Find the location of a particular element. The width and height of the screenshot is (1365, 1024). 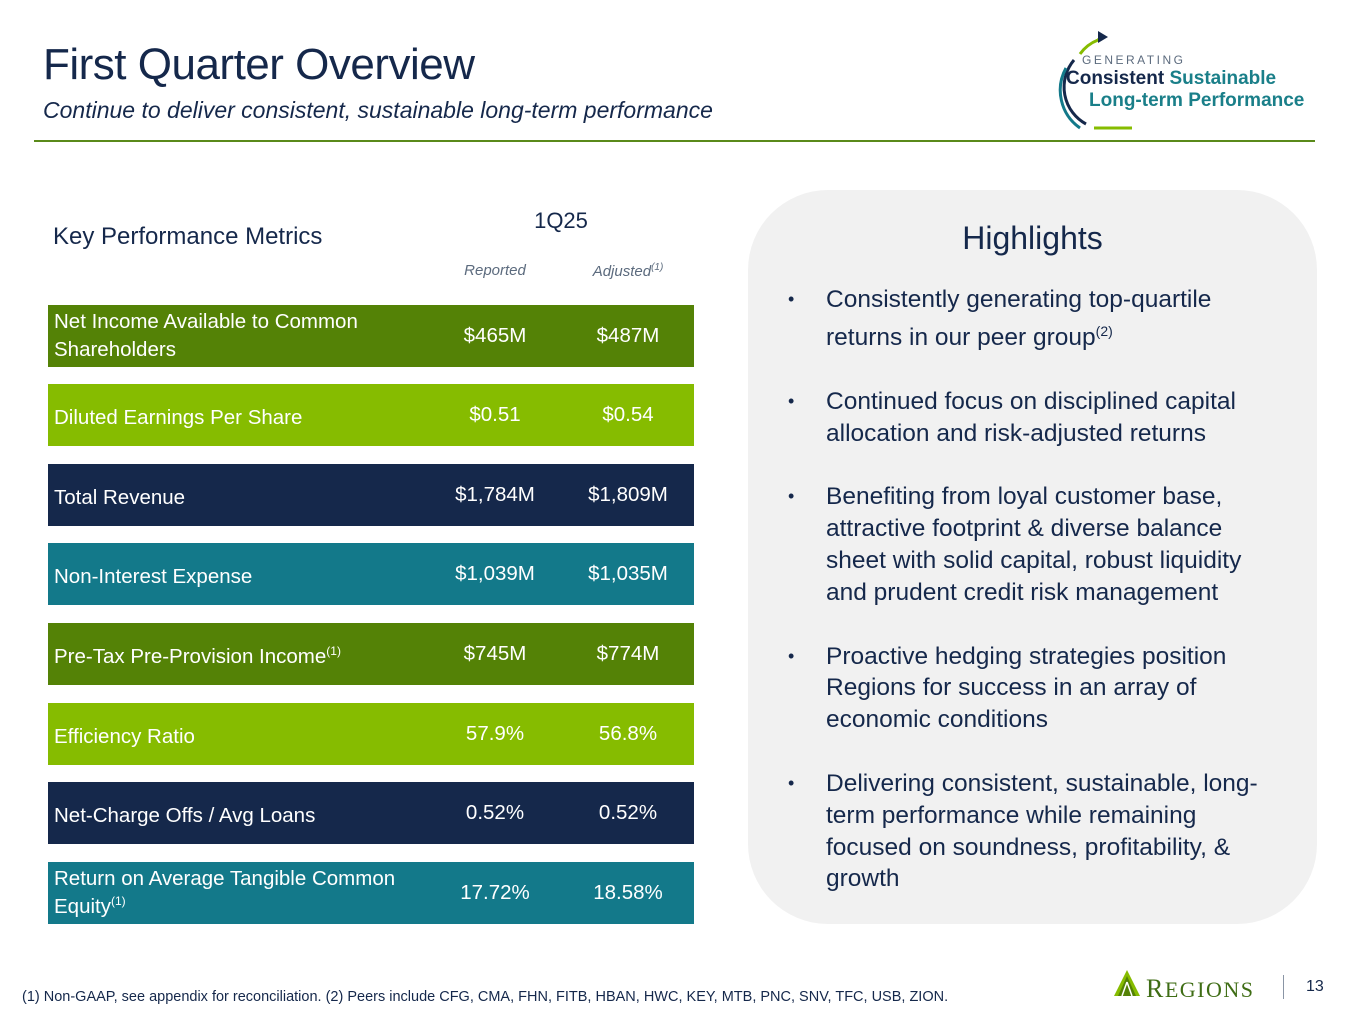

metric-adjusted: $1,809M is located at coordinates (628, 494).